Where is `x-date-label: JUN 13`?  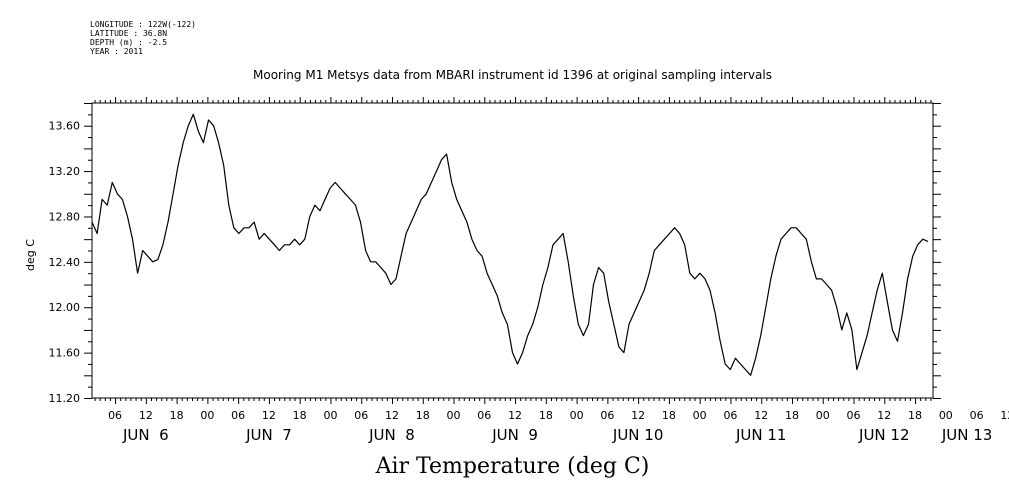 x-date-label: JUN 13 is located at coordinates (966, 435).